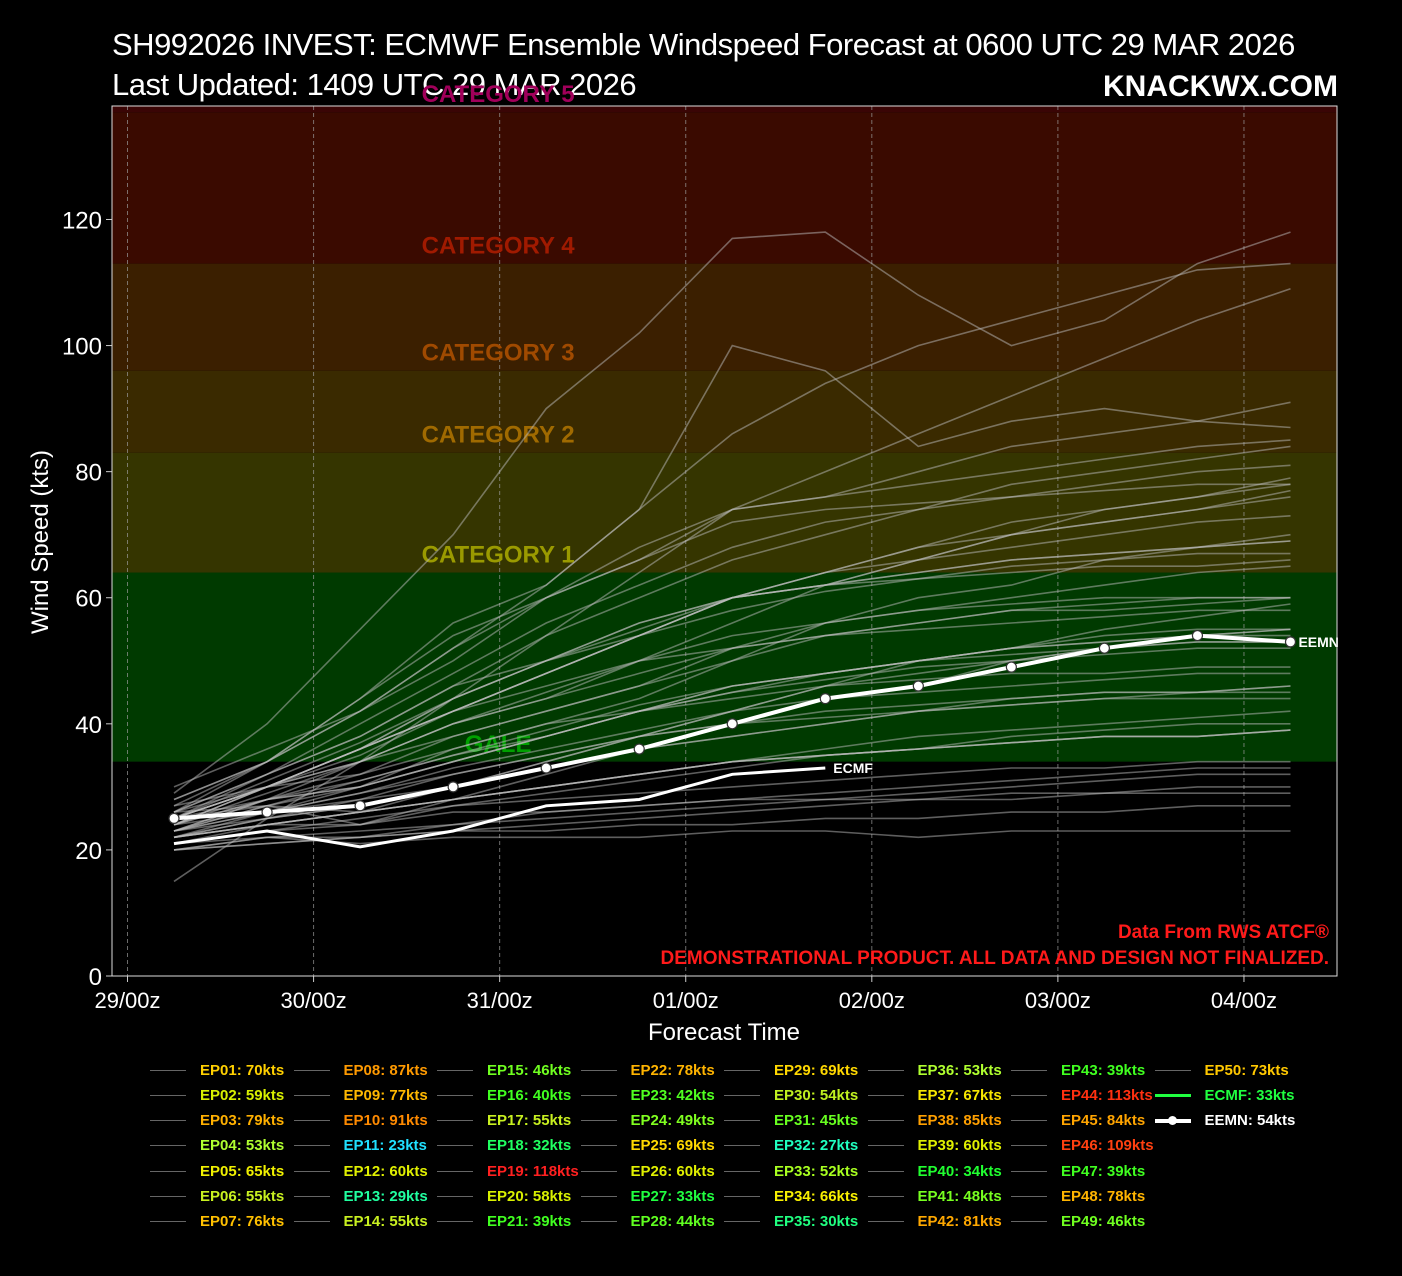 The height and width of the screenshot is (1276, 1402). Describe the element at coordinates (385, 1070) in the screenshot. I see `legend-label: EP08: 87kts` at that location.